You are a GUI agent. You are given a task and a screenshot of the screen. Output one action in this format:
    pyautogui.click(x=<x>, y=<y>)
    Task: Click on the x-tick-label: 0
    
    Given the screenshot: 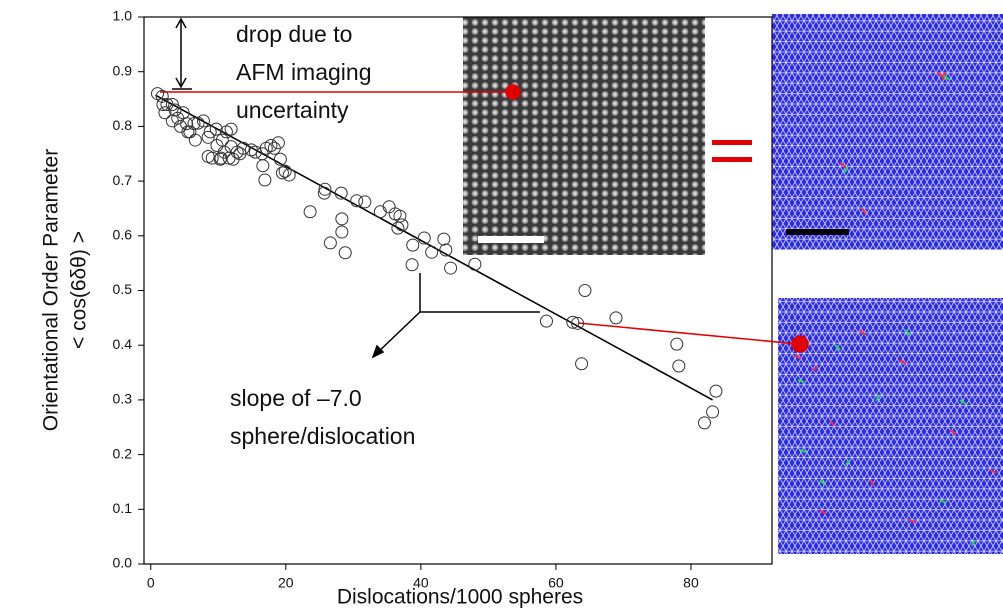 What is the action you would take?
    pyautogui.click(x=151, y=583)
    